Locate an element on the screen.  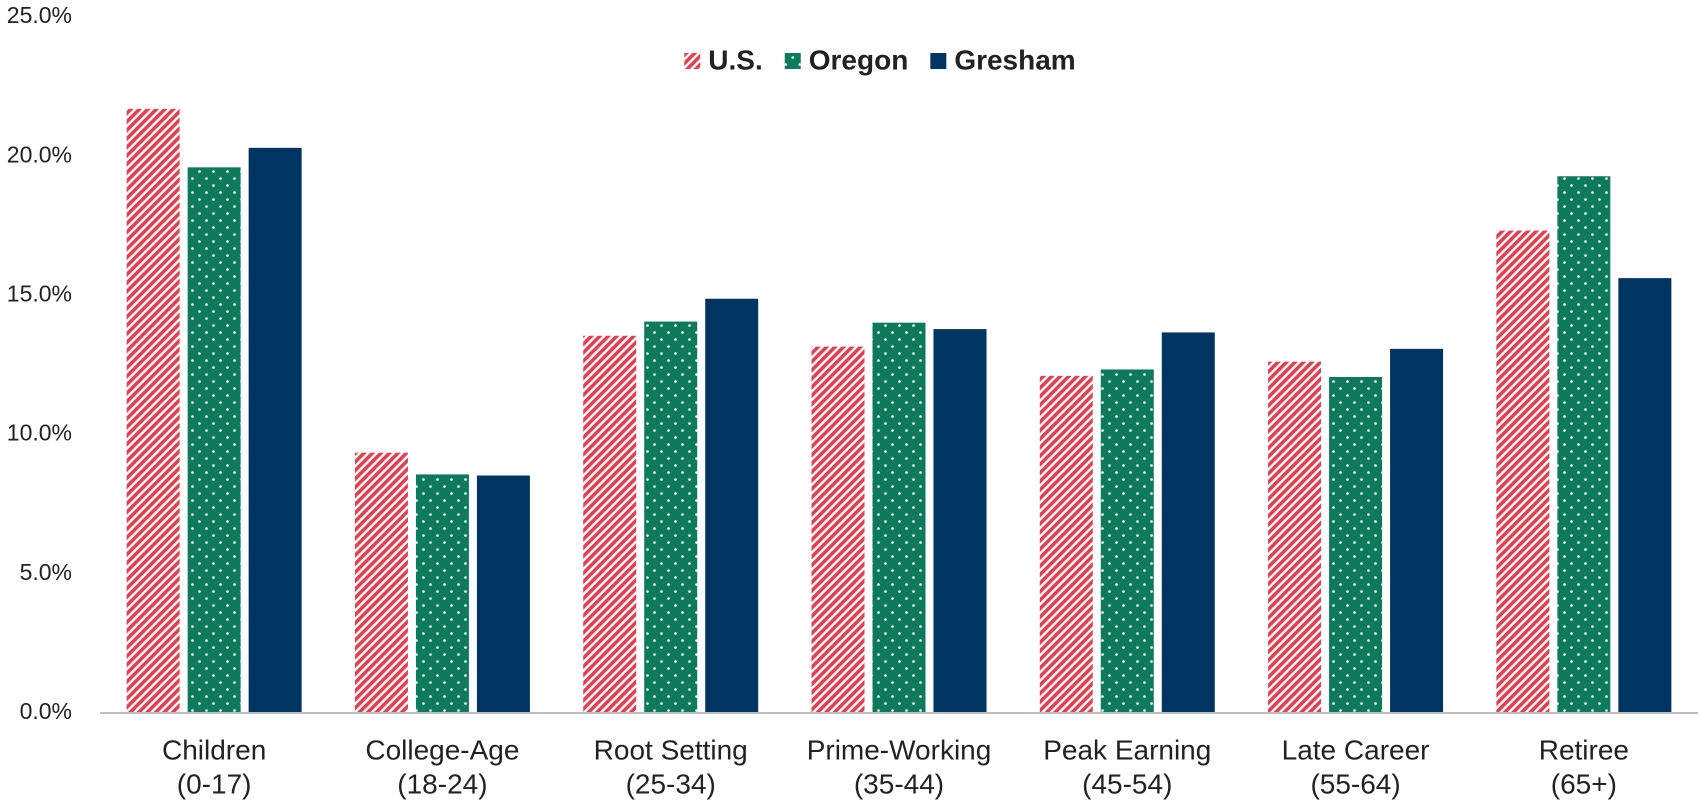
x-tick-label: (35-44) is located at coordinates (899, 783).